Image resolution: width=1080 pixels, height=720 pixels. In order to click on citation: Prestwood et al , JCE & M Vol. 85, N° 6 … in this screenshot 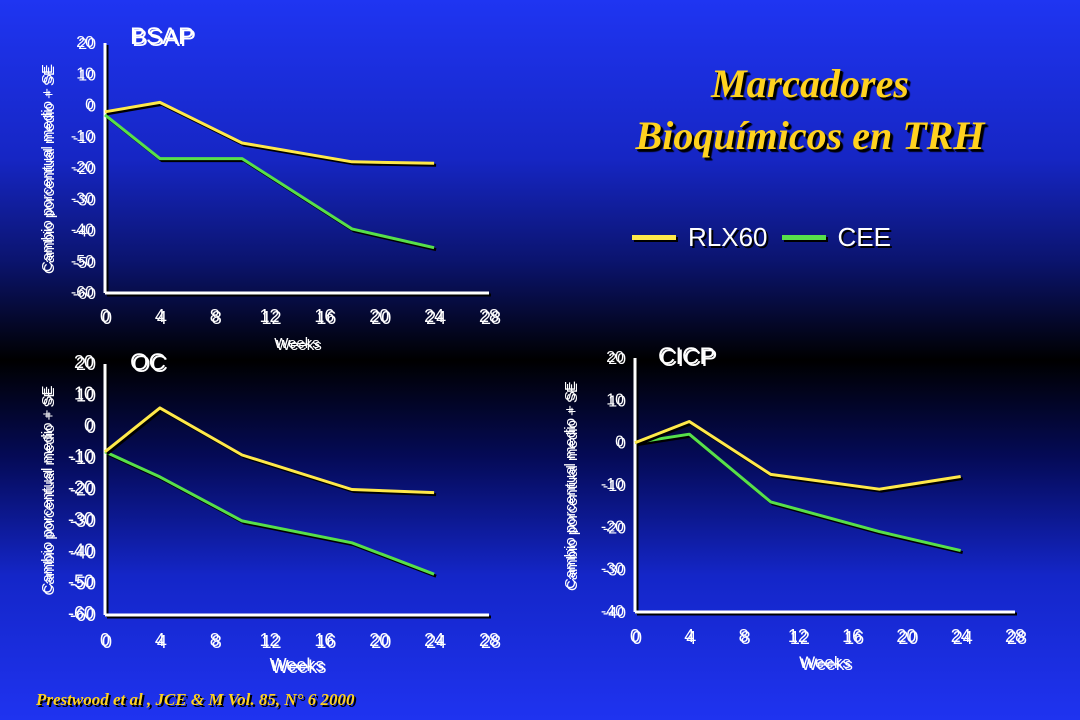, I will do `click(195, 699)`.